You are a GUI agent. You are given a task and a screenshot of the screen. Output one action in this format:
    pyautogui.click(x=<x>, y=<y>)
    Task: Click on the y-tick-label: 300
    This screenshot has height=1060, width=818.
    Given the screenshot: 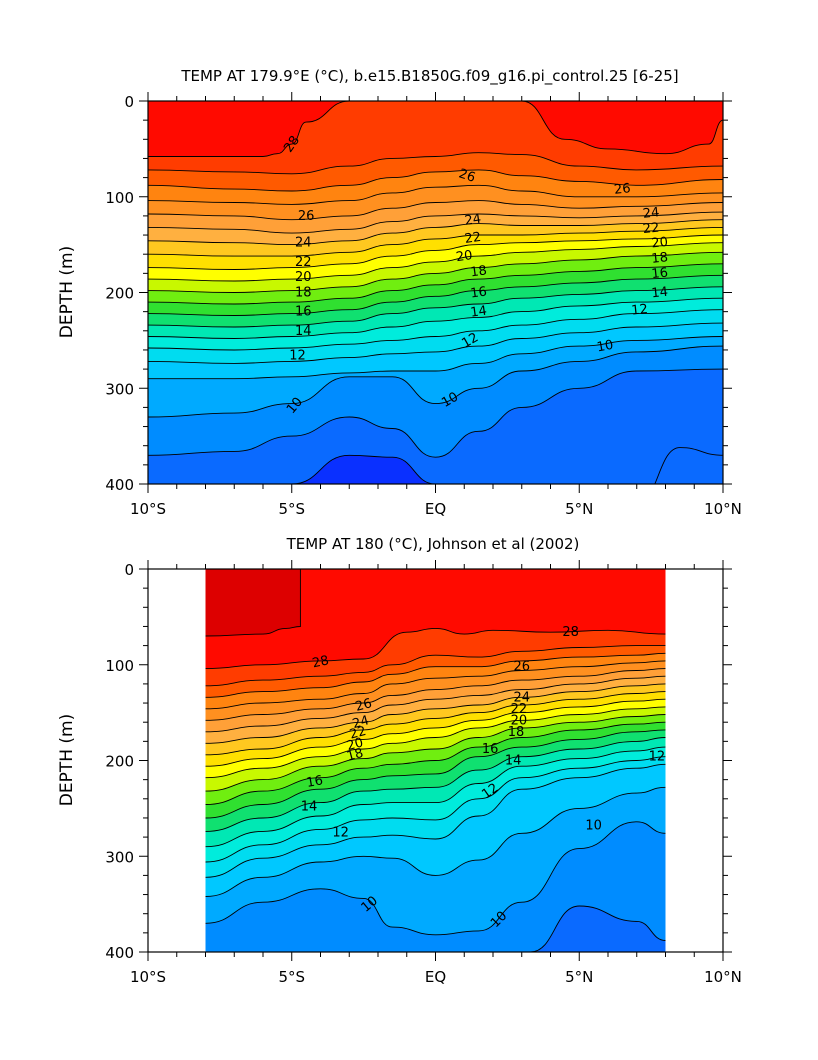 What is the action you would take?
    pyautogui.click(x=119, y=857)
    